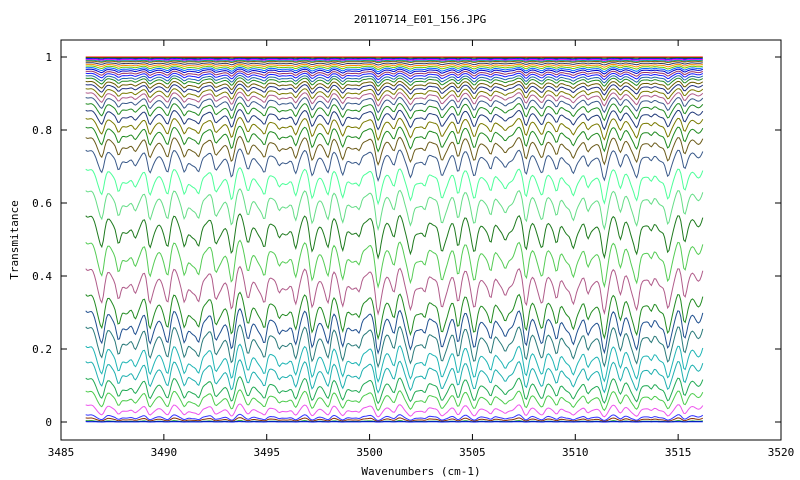 Image resolution: width=800 pixels, height=480 pixels. What do you see at coordinates (14, 239) in the screenshot?
I see `y-axis-label: Transmitance` at bounding box center [14, 239].